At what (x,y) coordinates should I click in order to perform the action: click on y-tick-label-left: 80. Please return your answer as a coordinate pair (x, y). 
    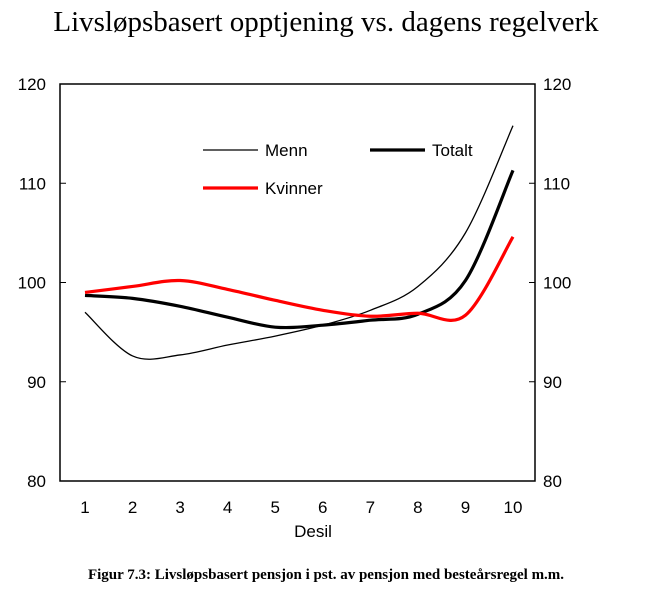
    Looking at the image, I should click on (36, 481).